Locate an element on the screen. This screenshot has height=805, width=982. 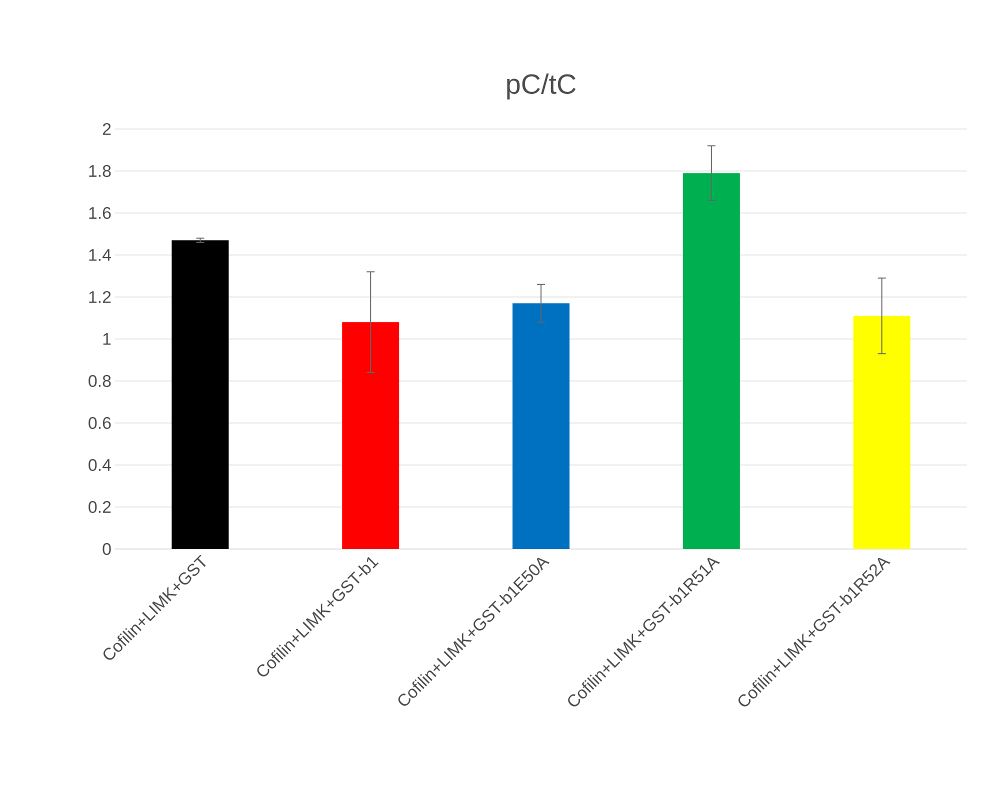
y-tick-label: 0.2 is located at coordinates (99, 506).